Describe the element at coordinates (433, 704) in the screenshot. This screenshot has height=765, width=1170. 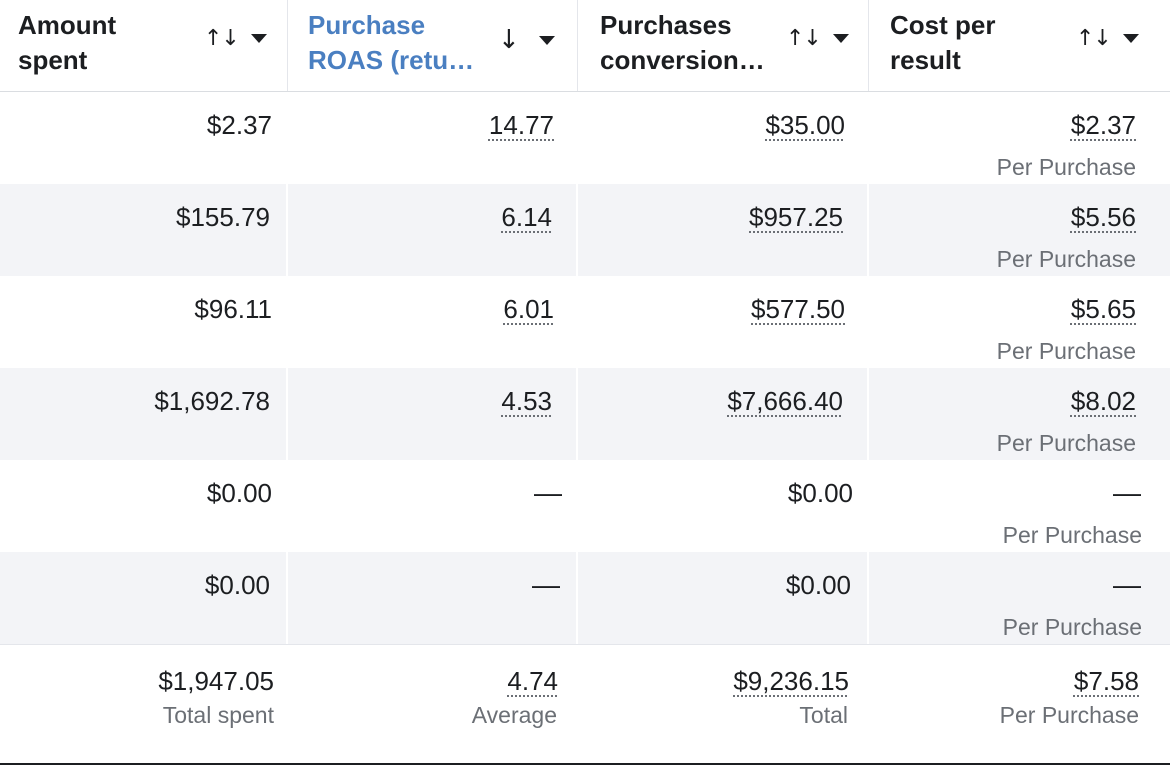
I see `total-roas-cell: 4.74 Average` at that location.